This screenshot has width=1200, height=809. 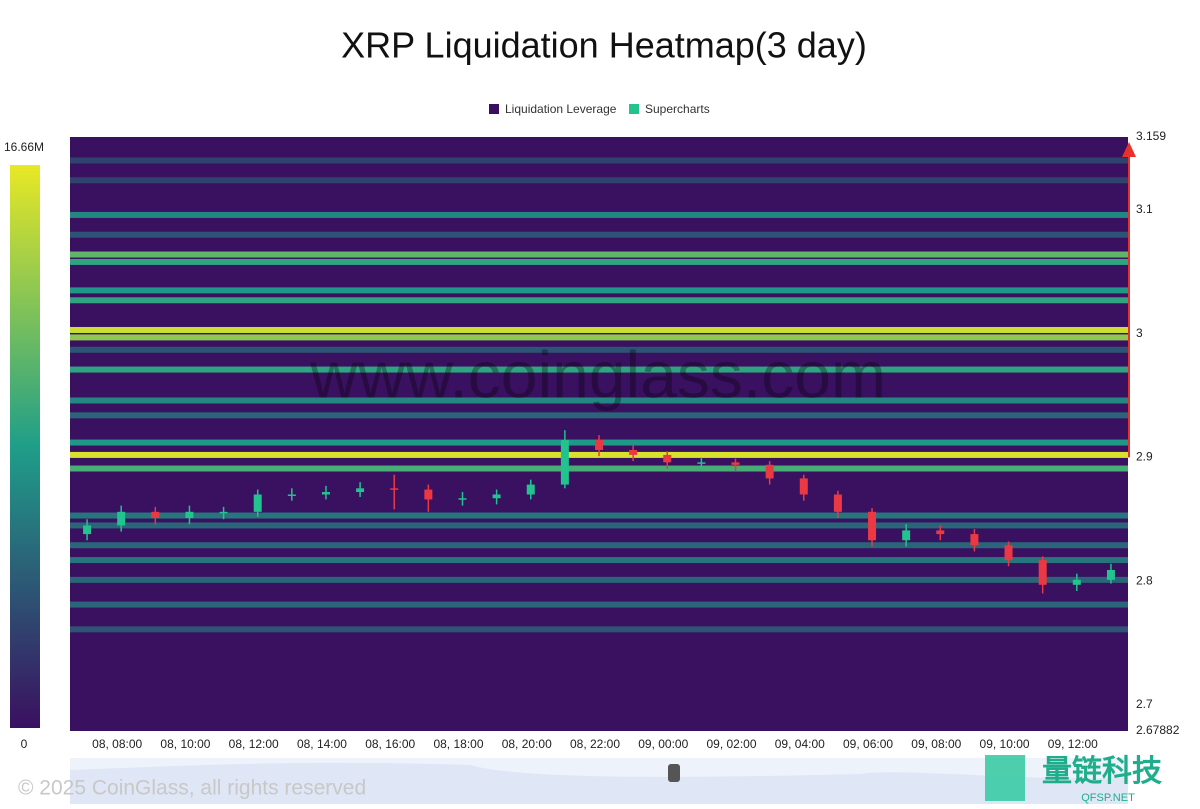 I want to click on x-tick-label: 08, 18:00, so click(x=458, y=744).